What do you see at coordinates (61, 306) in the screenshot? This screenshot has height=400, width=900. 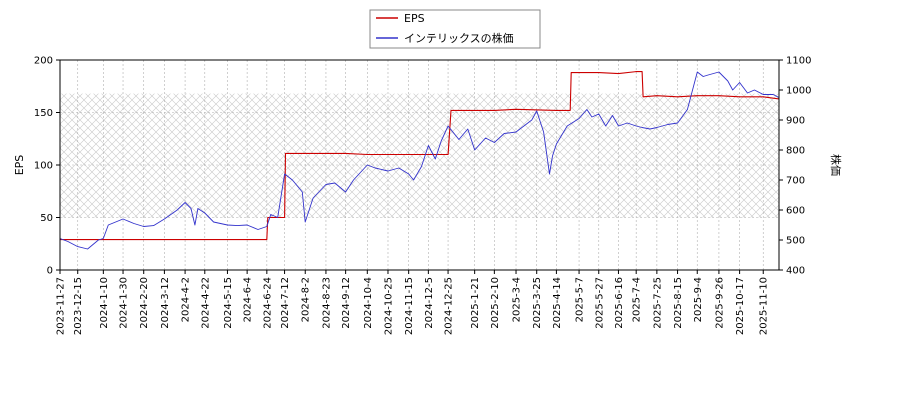 I see `x-tick-label: 2023-11-27` at bounding box center [61, 306].